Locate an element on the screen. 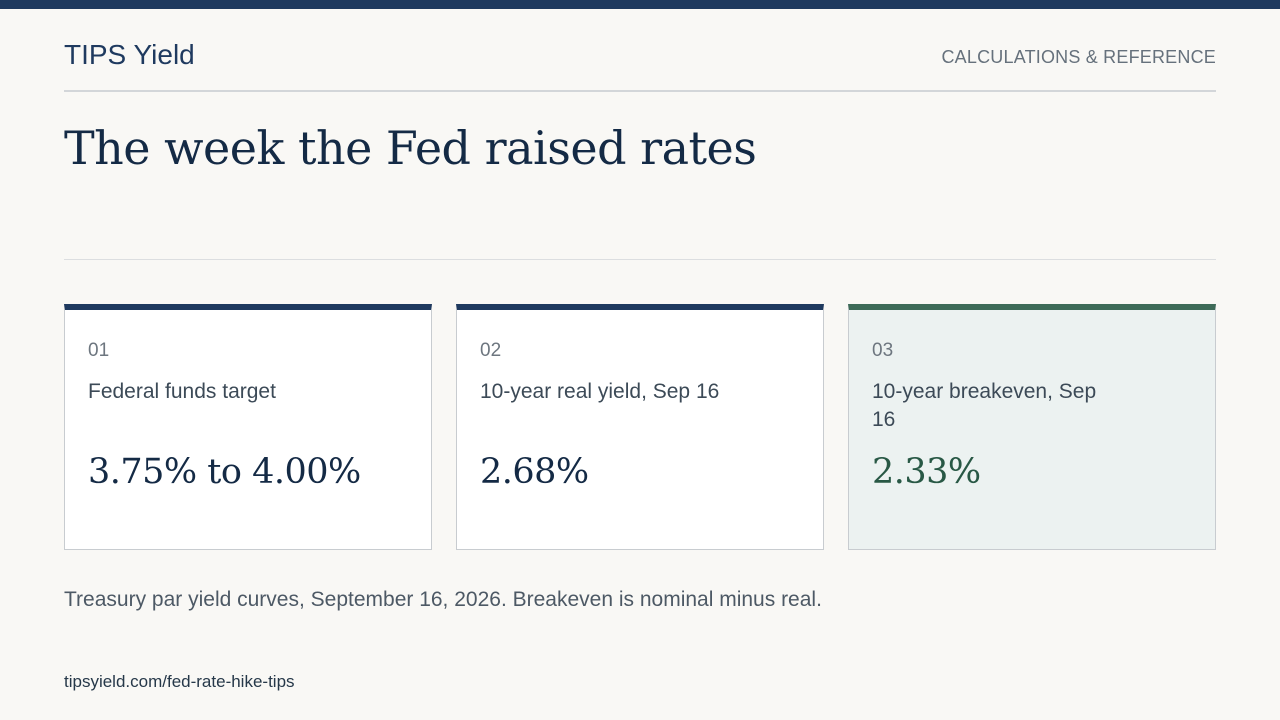 Image resolution: width=1280 pixels, height=720 pixels. top-accent-bar is located at coordinates (640, 4).